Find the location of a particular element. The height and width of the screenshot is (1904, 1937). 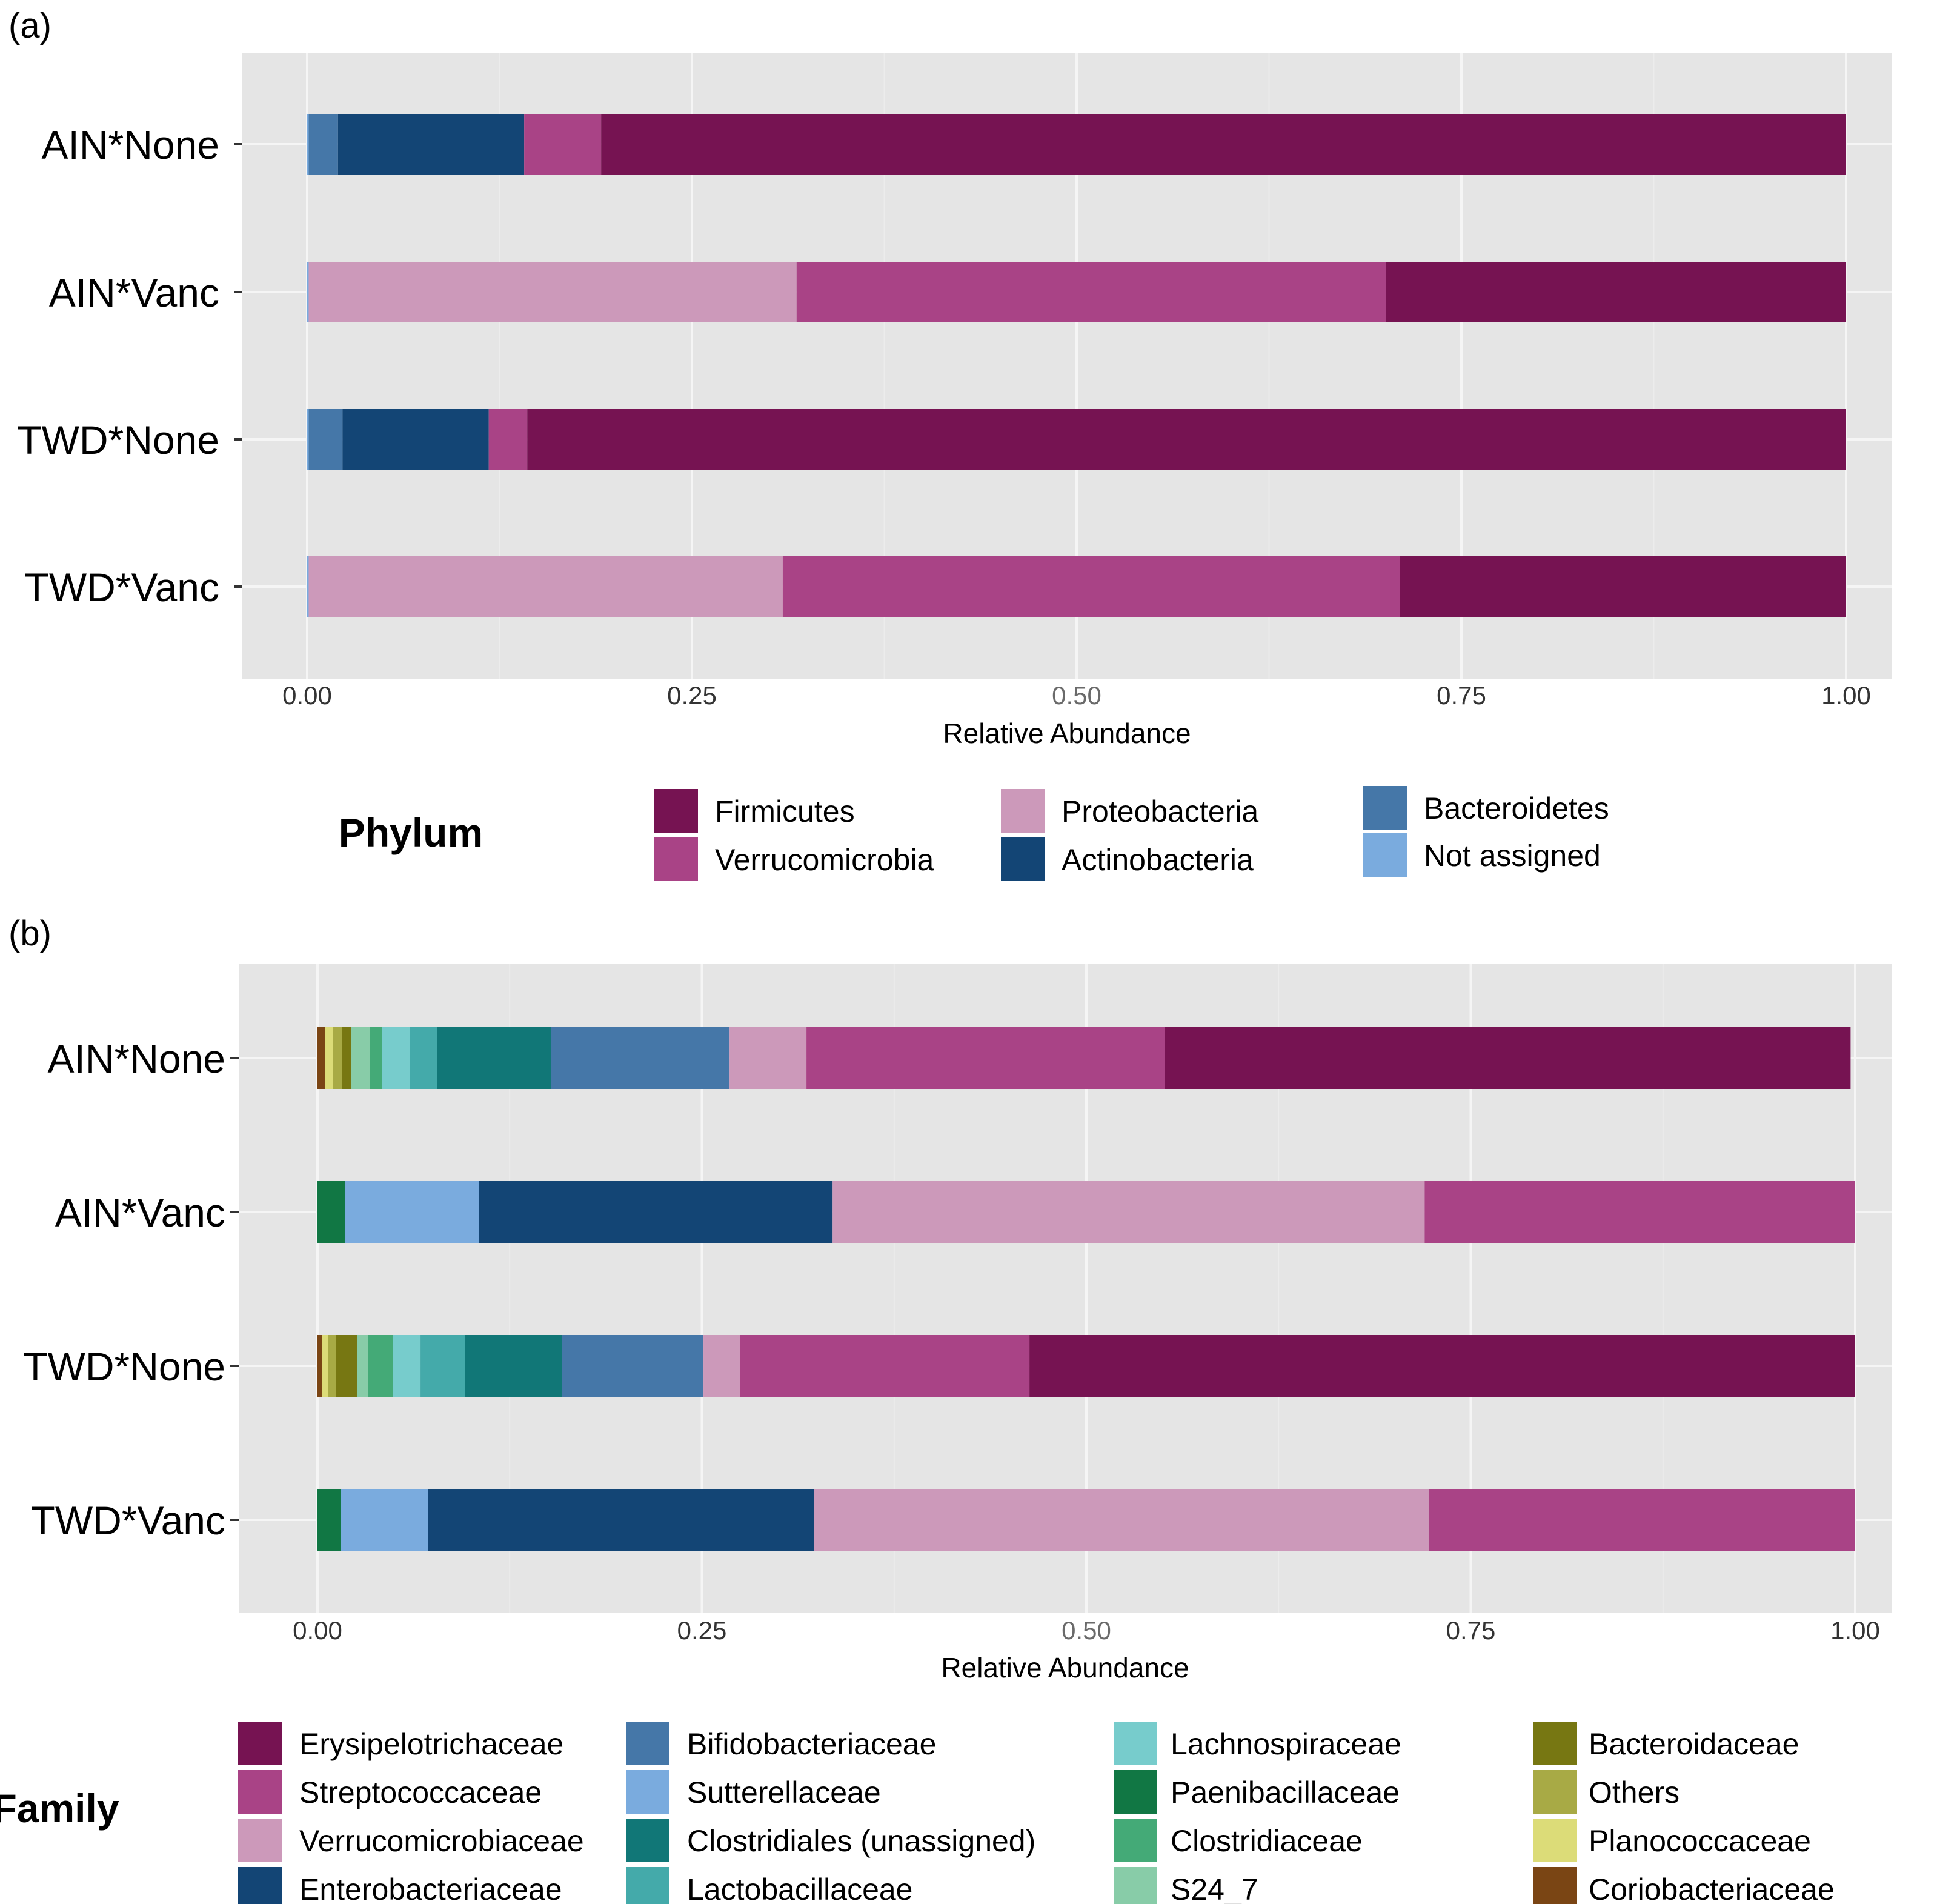

legend-label: Enterobacteriaceae is located at coordinates (430, 1888).